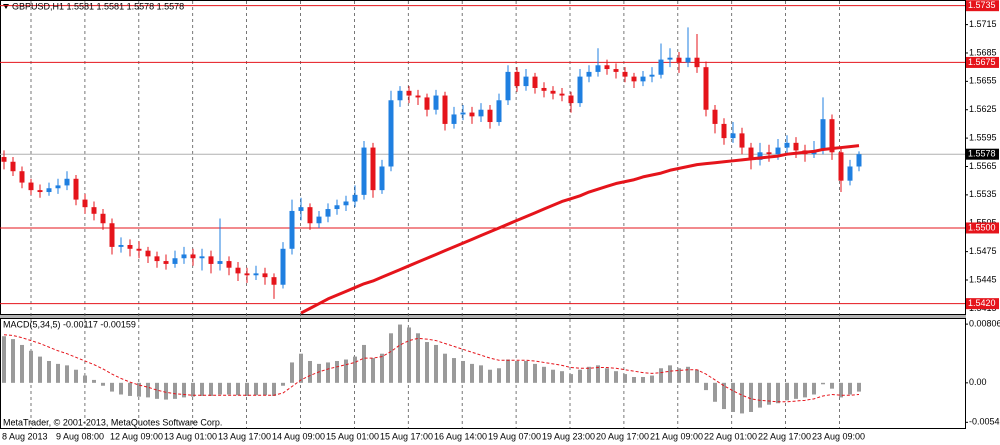 This screenshot has width=1000, height=445. Describe the element at coordinates (244, 436) in the screenshot. I see `x-tick-label: 13 Aug 17:00` at that location.